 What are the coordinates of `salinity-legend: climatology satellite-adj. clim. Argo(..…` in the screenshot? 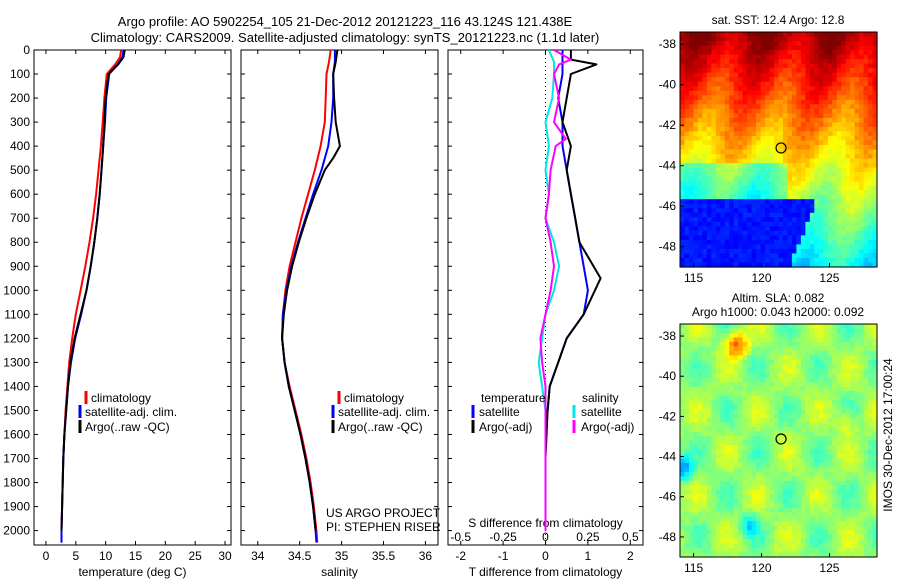 It's located at (383, 462).